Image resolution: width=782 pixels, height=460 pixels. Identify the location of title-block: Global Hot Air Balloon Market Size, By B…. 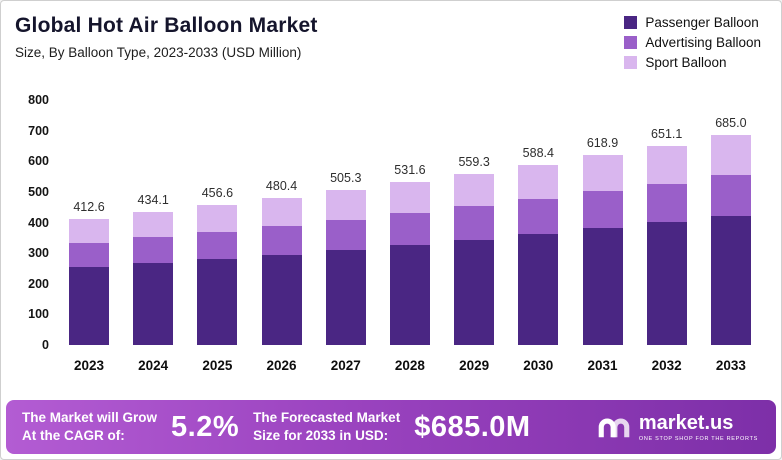
(166, 37).